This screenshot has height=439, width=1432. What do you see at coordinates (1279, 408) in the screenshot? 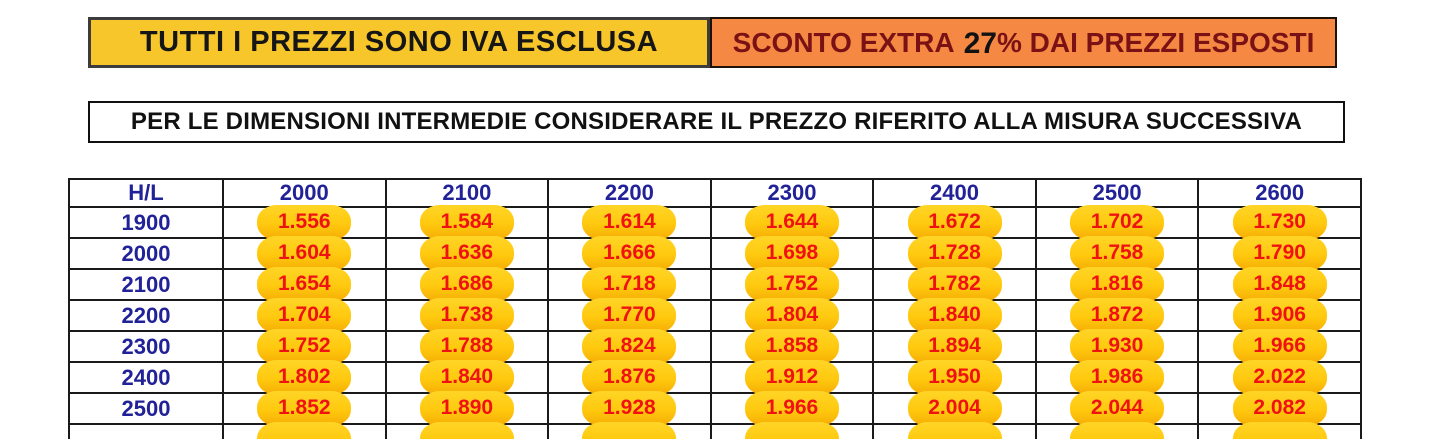
I see `price-cell: 2.082` at bounding box center [1279, 408].